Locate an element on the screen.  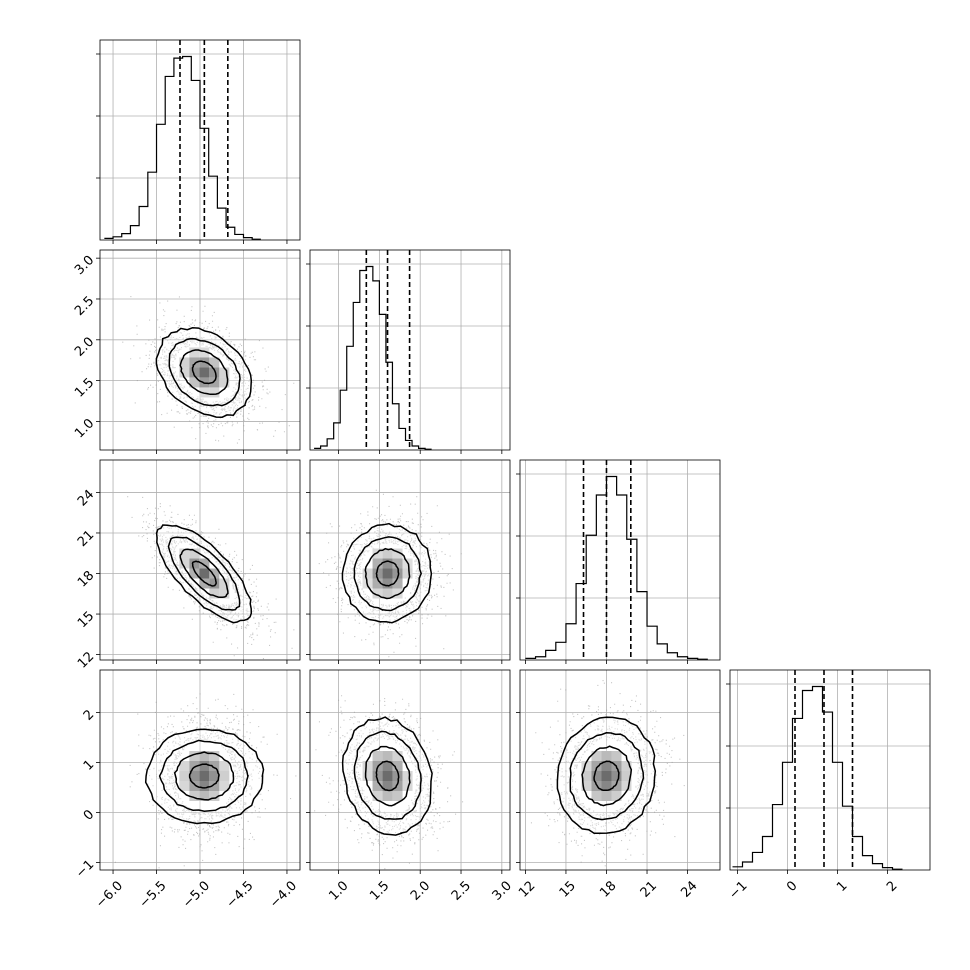
density-panel-frame is located at coordinates (620, 770).